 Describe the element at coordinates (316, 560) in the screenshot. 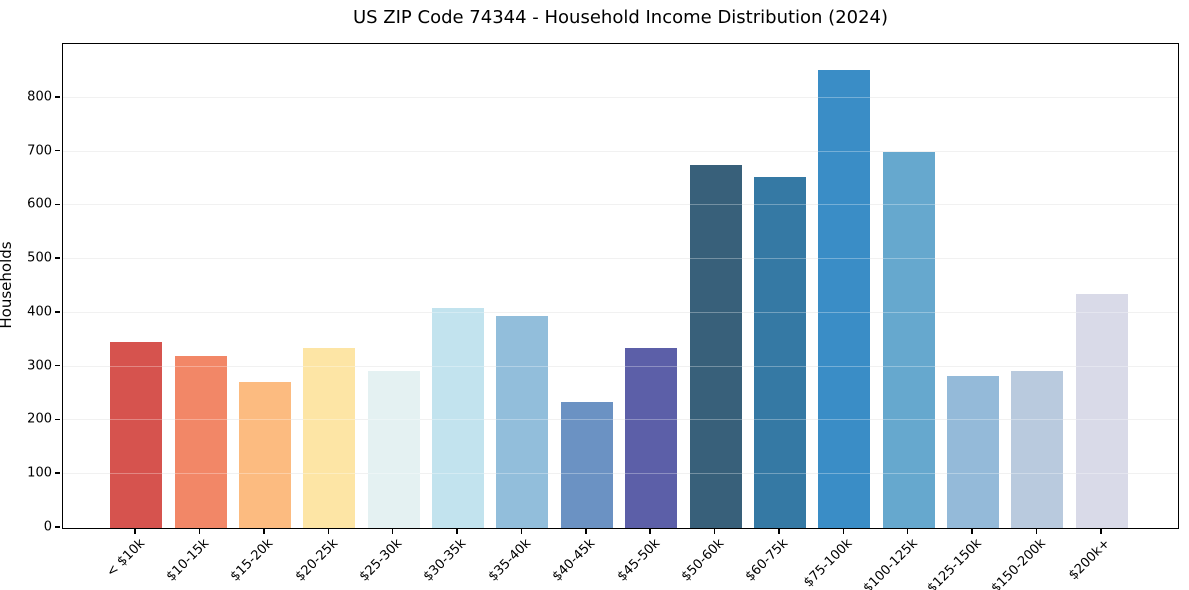

I see `x-tick-label: $20-25k` at that location.